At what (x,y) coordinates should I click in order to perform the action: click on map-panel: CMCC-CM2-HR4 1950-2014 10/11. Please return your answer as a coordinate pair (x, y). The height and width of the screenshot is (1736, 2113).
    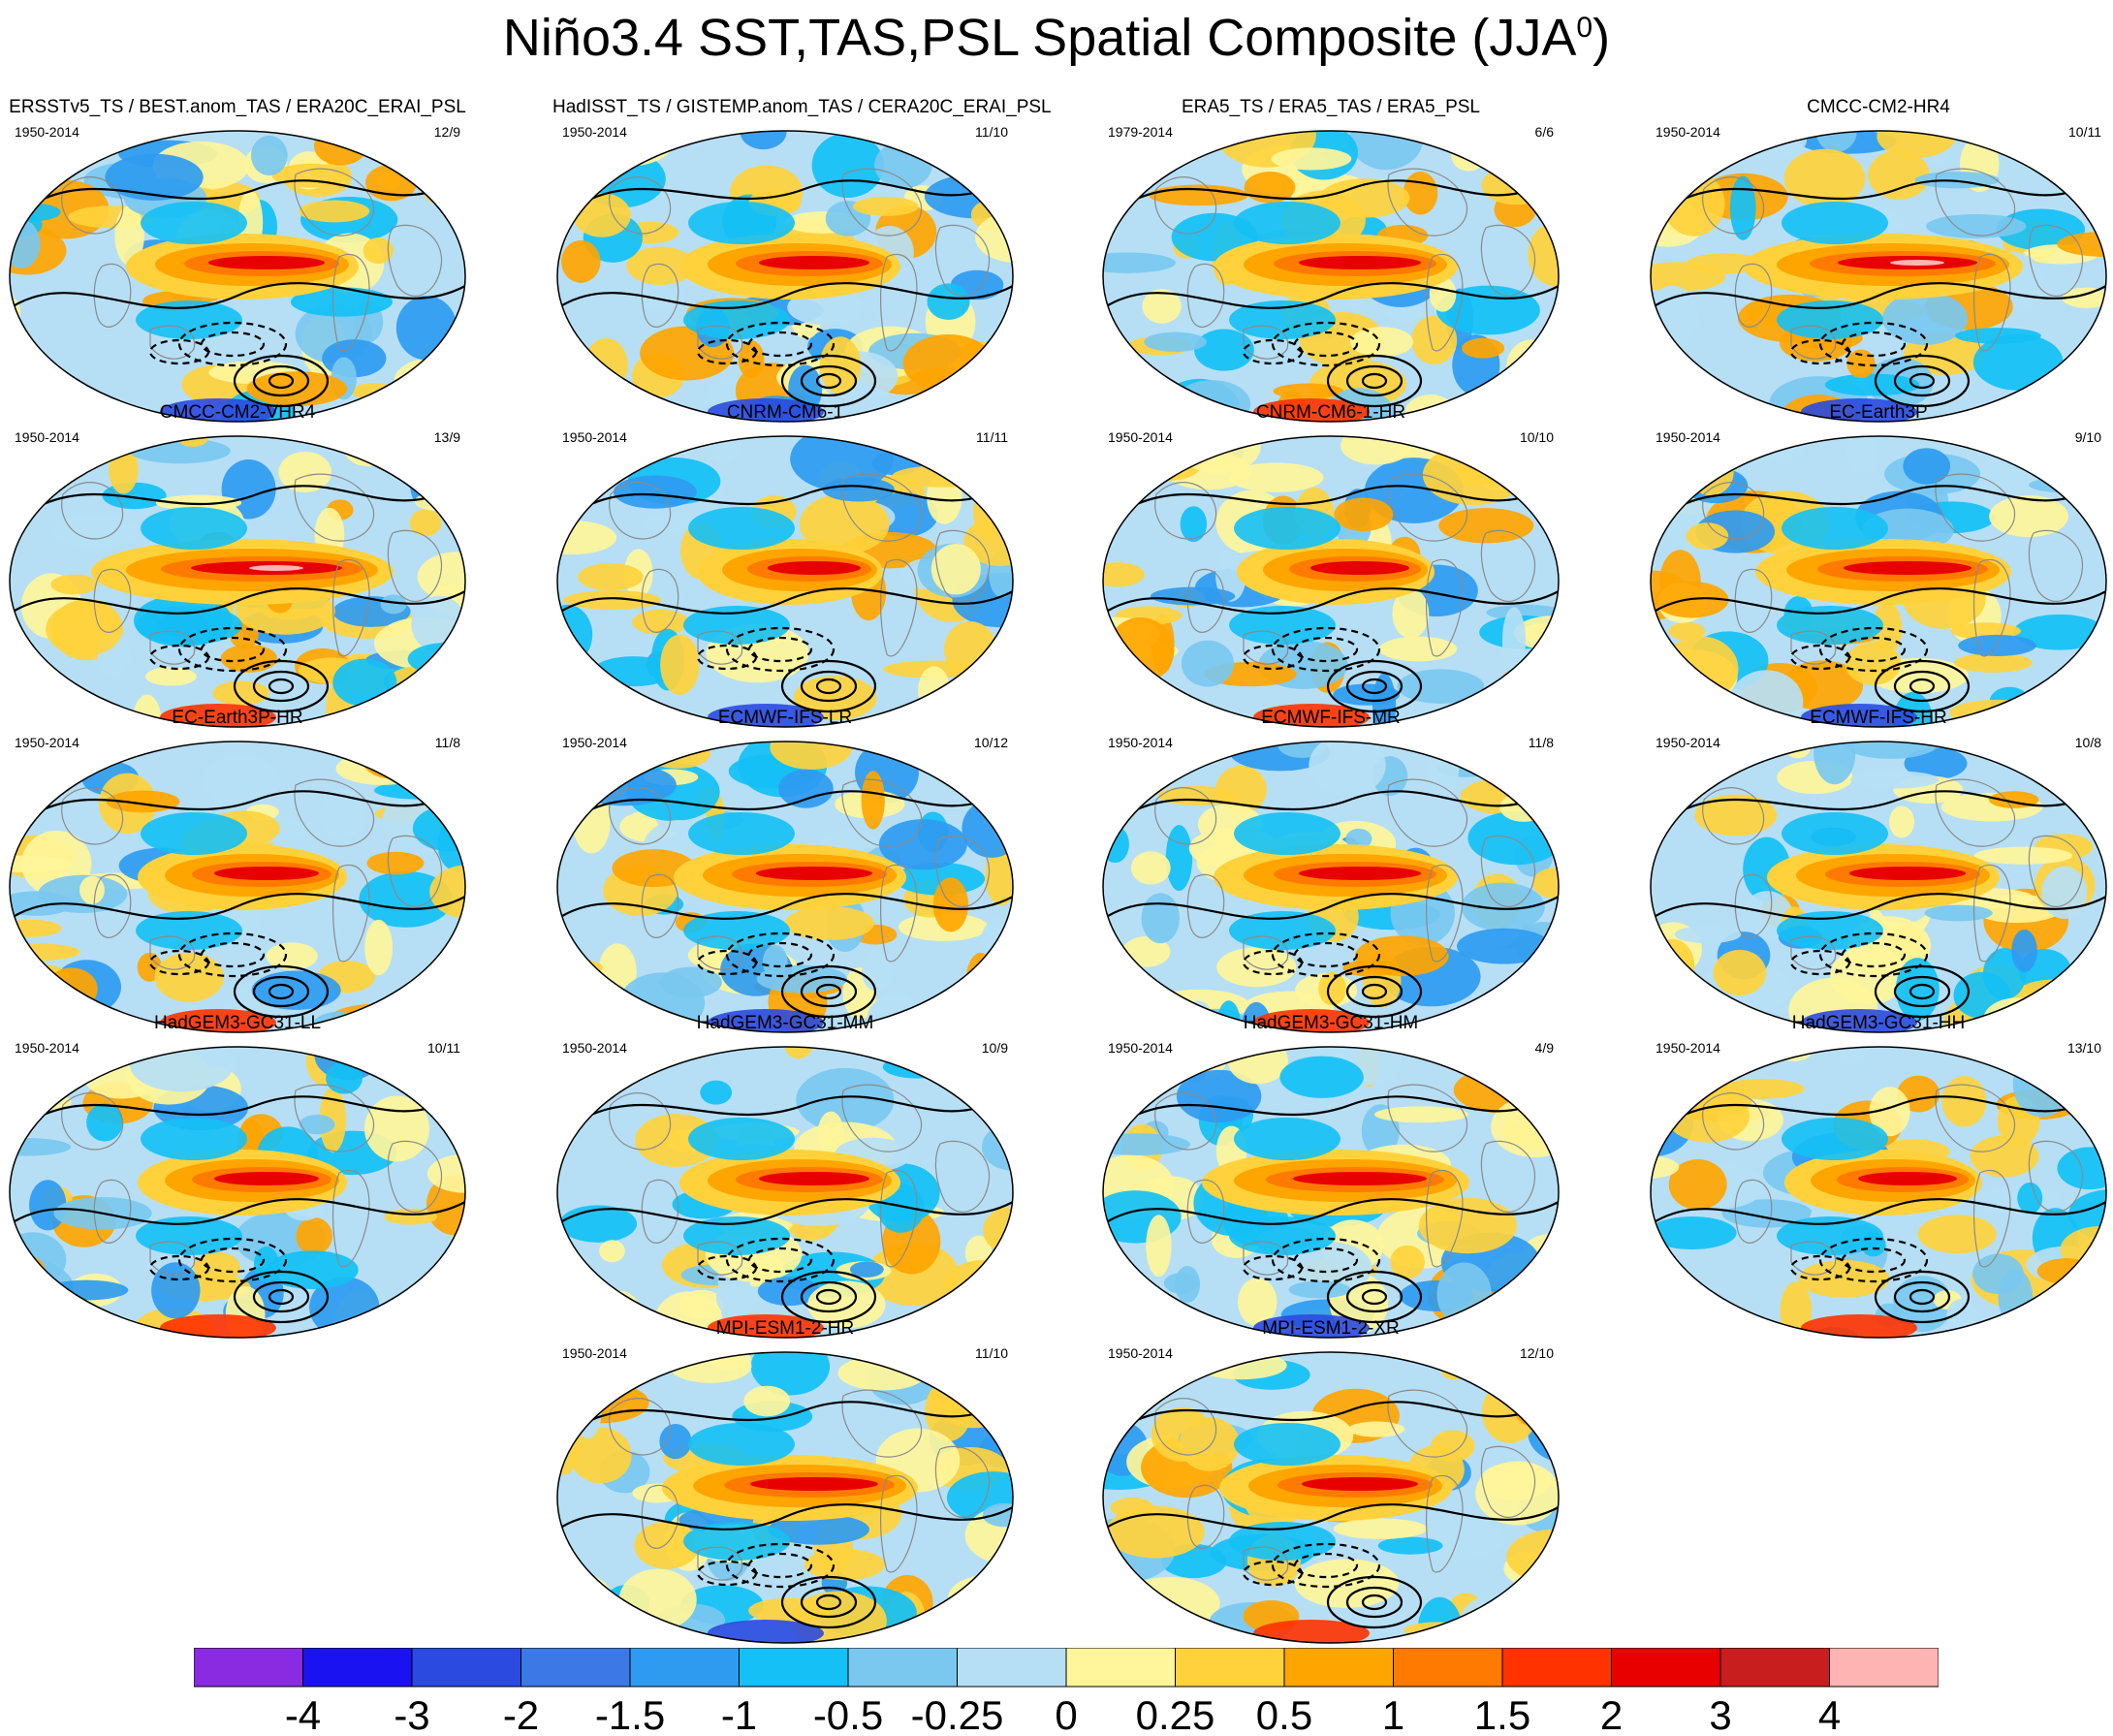
    Looking at the image, I should click on (1878, 260).